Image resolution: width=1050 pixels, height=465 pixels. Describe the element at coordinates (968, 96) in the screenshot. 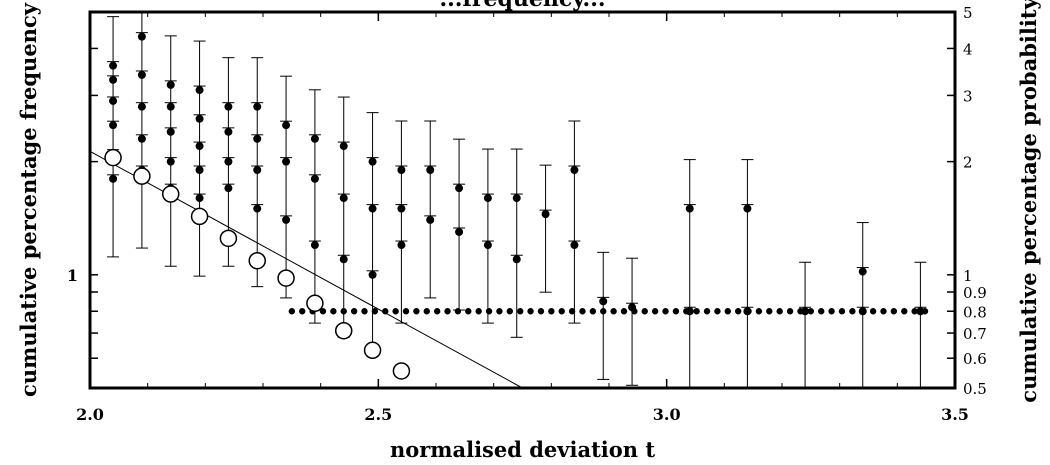

I see `right-y-tick-label: 3` at that location.